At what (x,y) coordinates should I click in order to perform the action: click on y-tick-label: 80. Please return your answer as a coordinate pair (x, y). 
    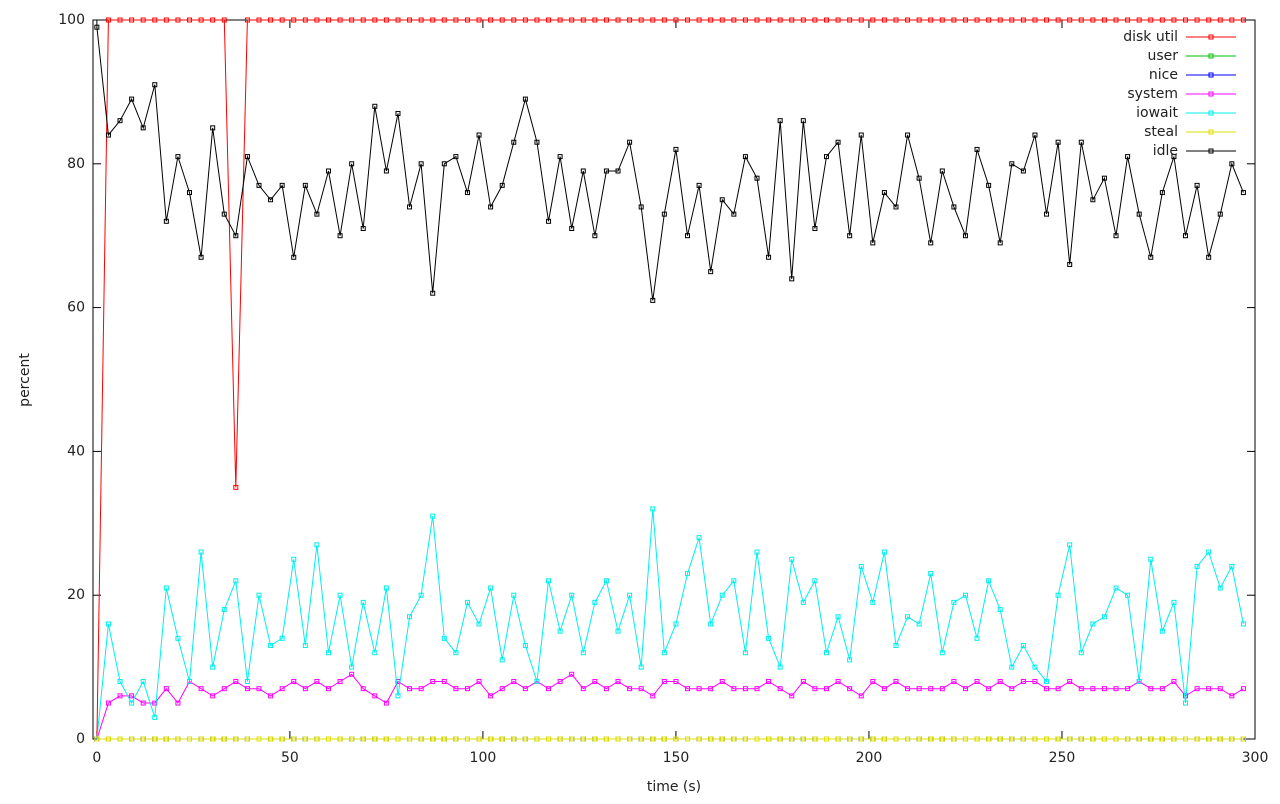
    Looking at the image, I should click on (76, 164).